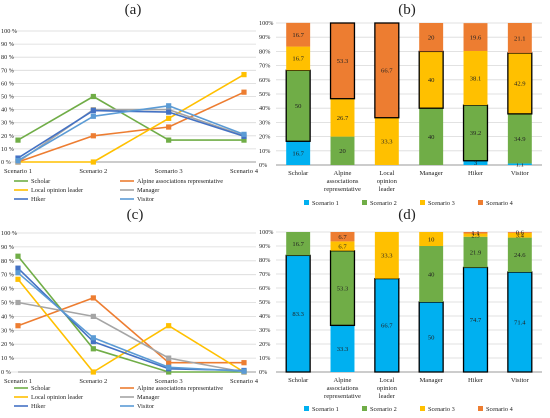  What do you see at coordinates (476, 380) in the screenshot?
I see `x-tick-label: Hiker` at bounding box center [476, 380].